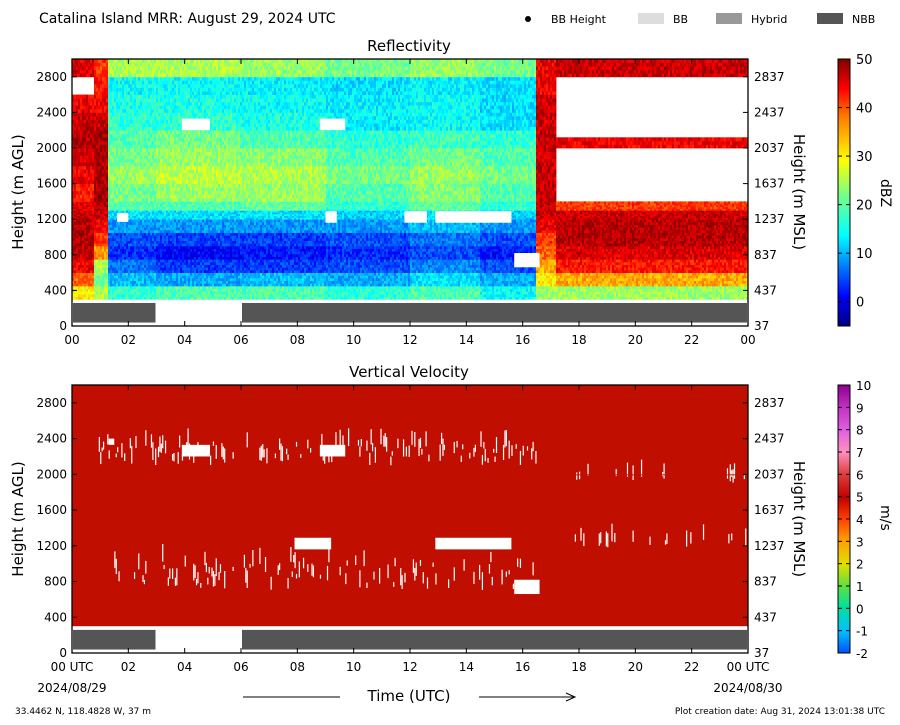 This screenshot has width=900, height=725. What do you see at coordinates (680, 19) in the screenshot?
I see `legend-label: BB` at bounding box center [680, 19].